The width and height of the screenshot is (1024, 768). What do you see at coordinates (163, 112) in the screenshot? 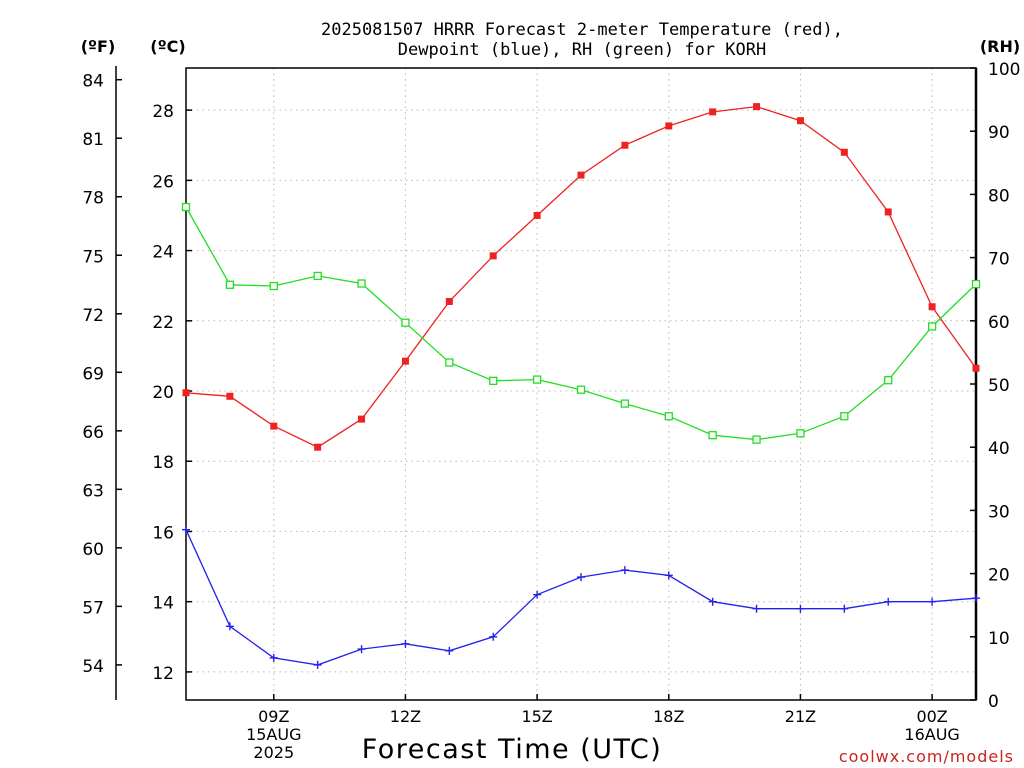
I see `celsius-tick-label: 28` at bounding box center [163, 112].